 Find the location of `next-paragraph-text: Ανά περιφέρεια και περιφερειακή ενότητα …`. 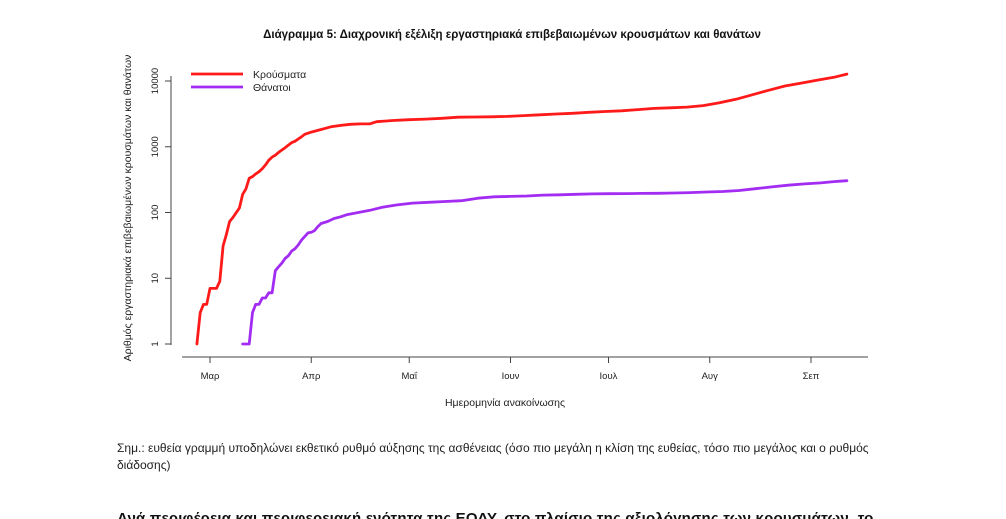

next-paragraph-text: Ανά περιφέρεια και περιφερειακή ενότητα … is located at coordinates (497, 514).